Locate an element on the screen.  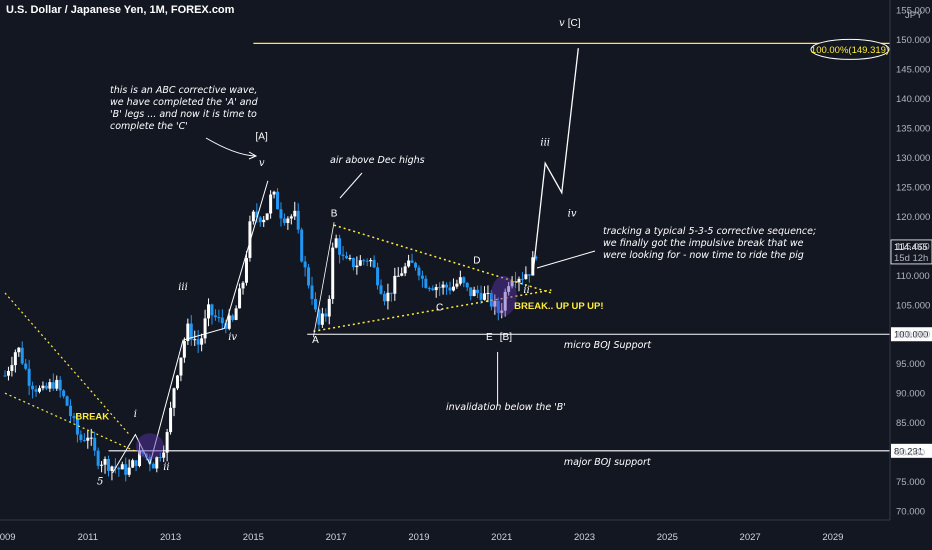
x-tick-label: 2027 is located at coordinates (750, 537).